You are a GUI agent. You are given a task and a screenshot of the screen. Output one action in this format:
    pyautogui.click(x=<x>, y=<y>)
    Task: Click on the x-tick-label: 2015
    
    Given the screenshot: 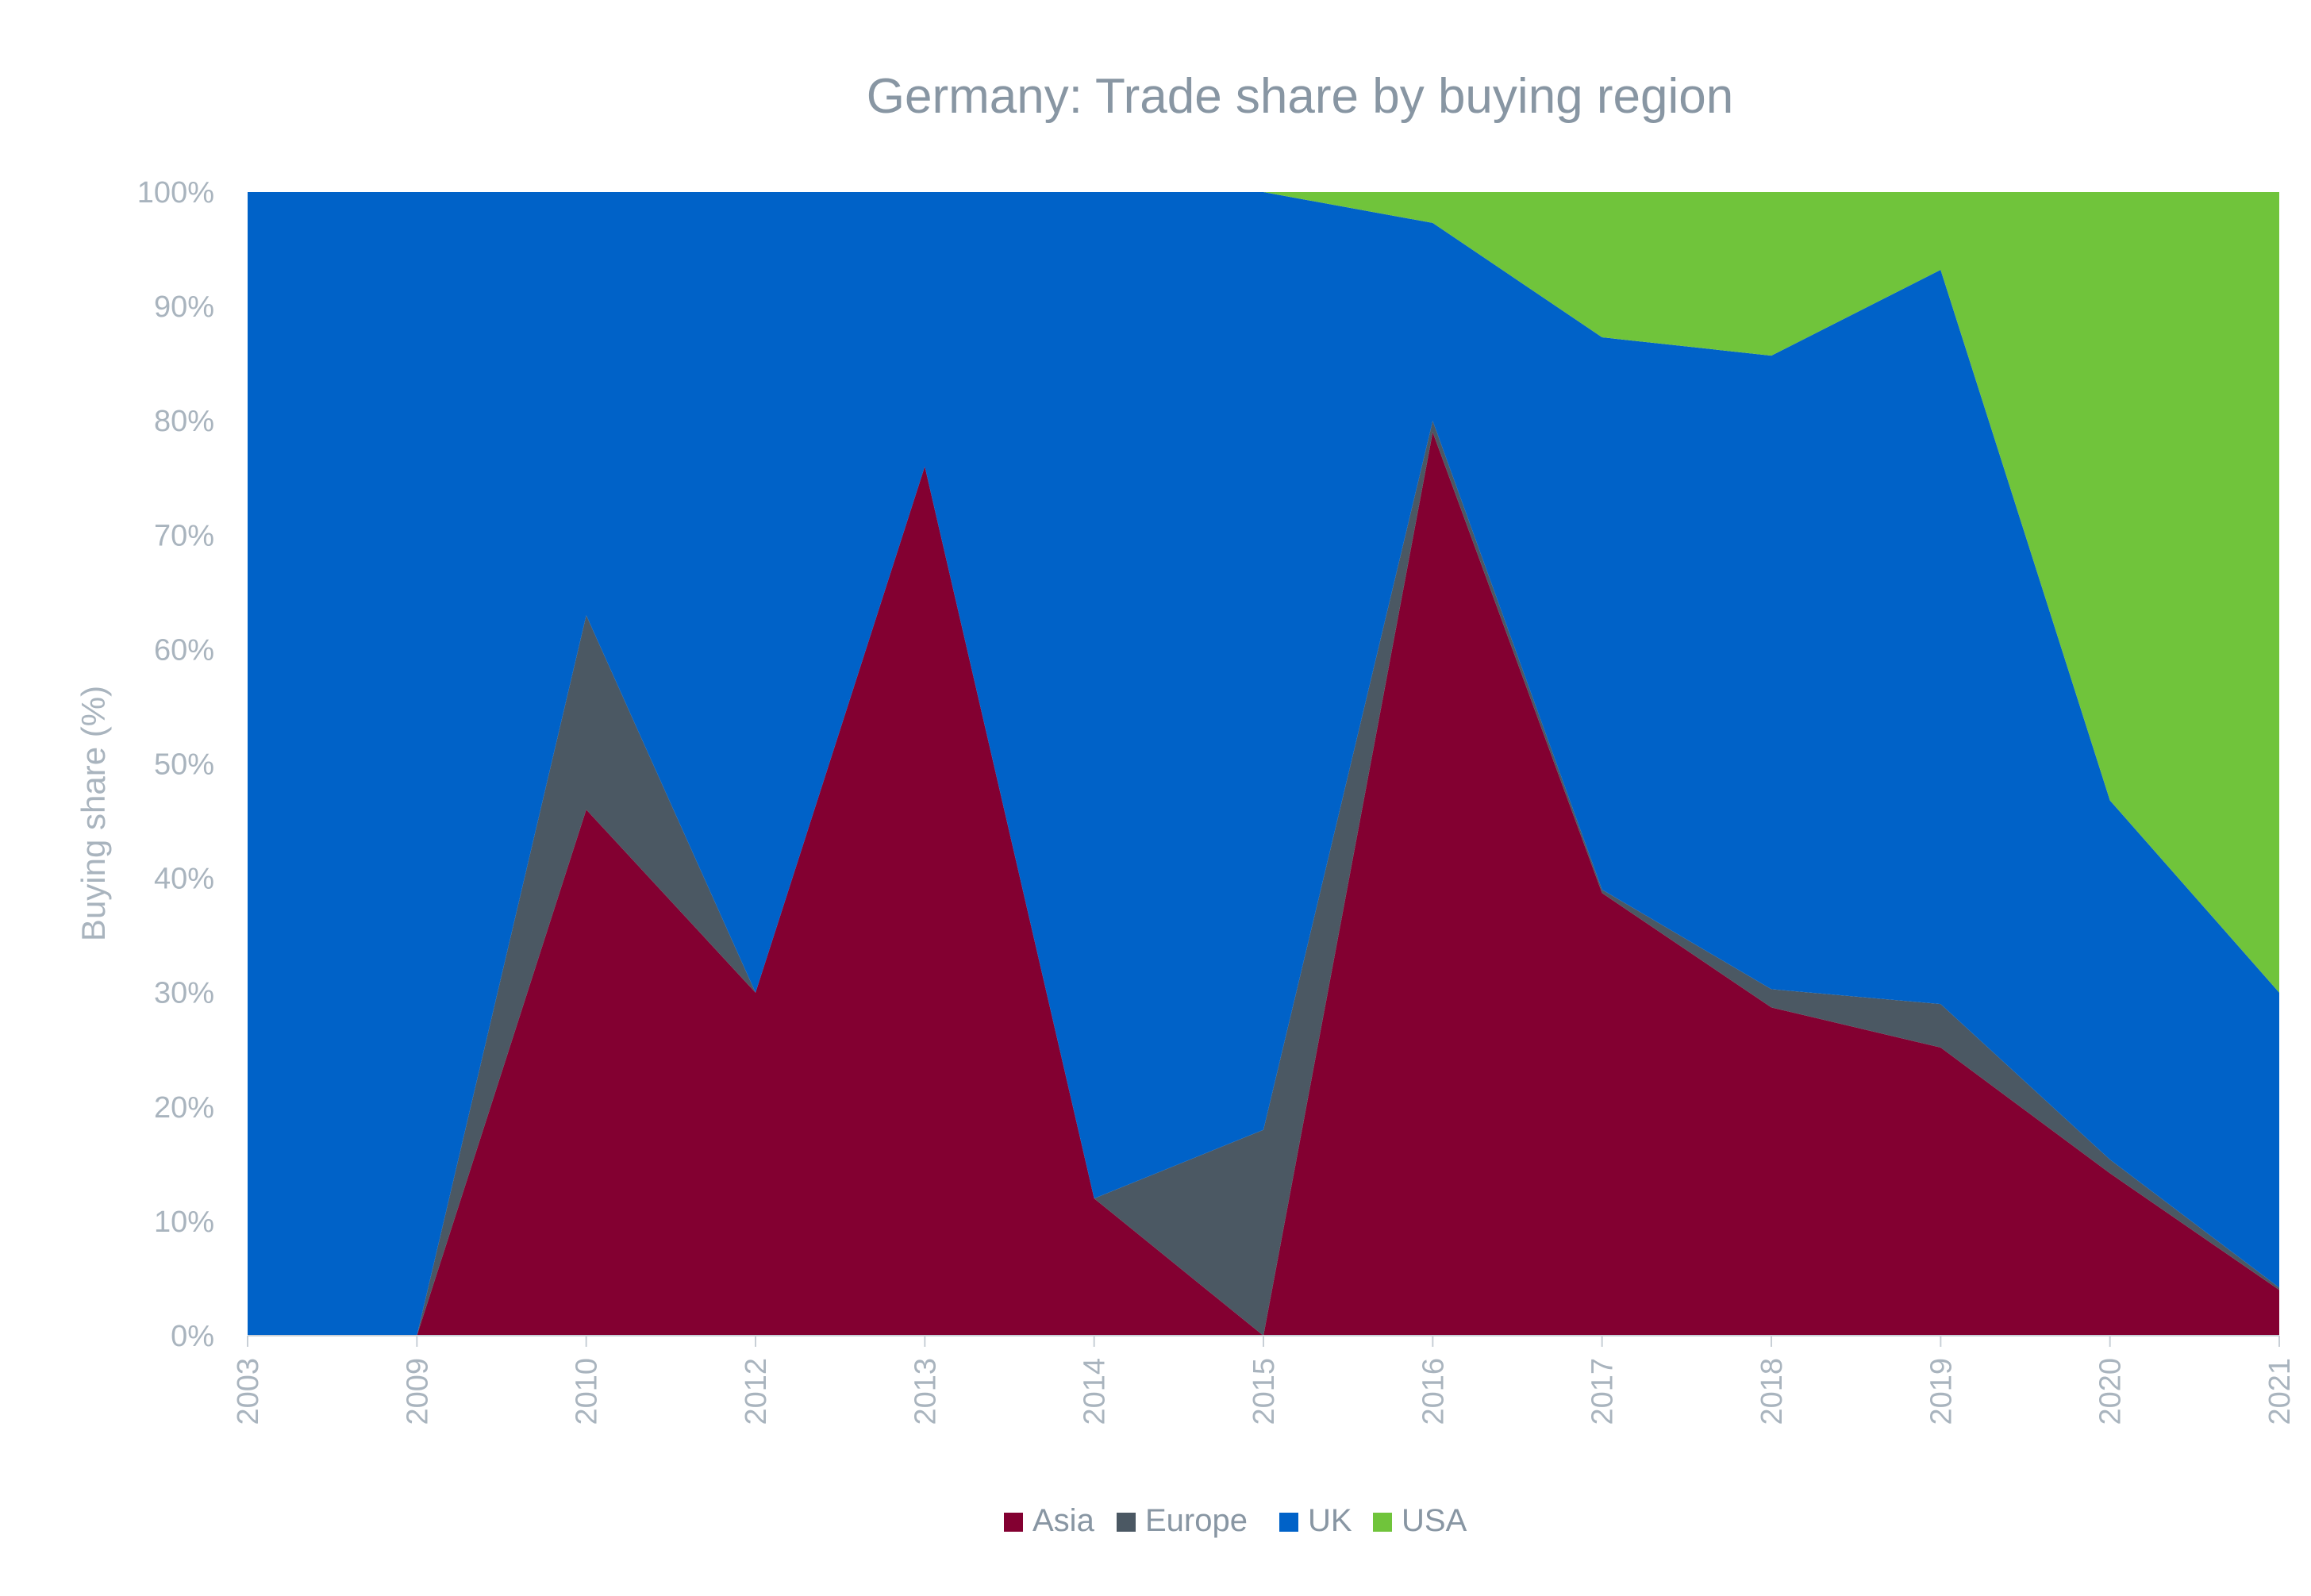 What is the action you would take?
    pyautogui.click(x=1264, y=1391)
    